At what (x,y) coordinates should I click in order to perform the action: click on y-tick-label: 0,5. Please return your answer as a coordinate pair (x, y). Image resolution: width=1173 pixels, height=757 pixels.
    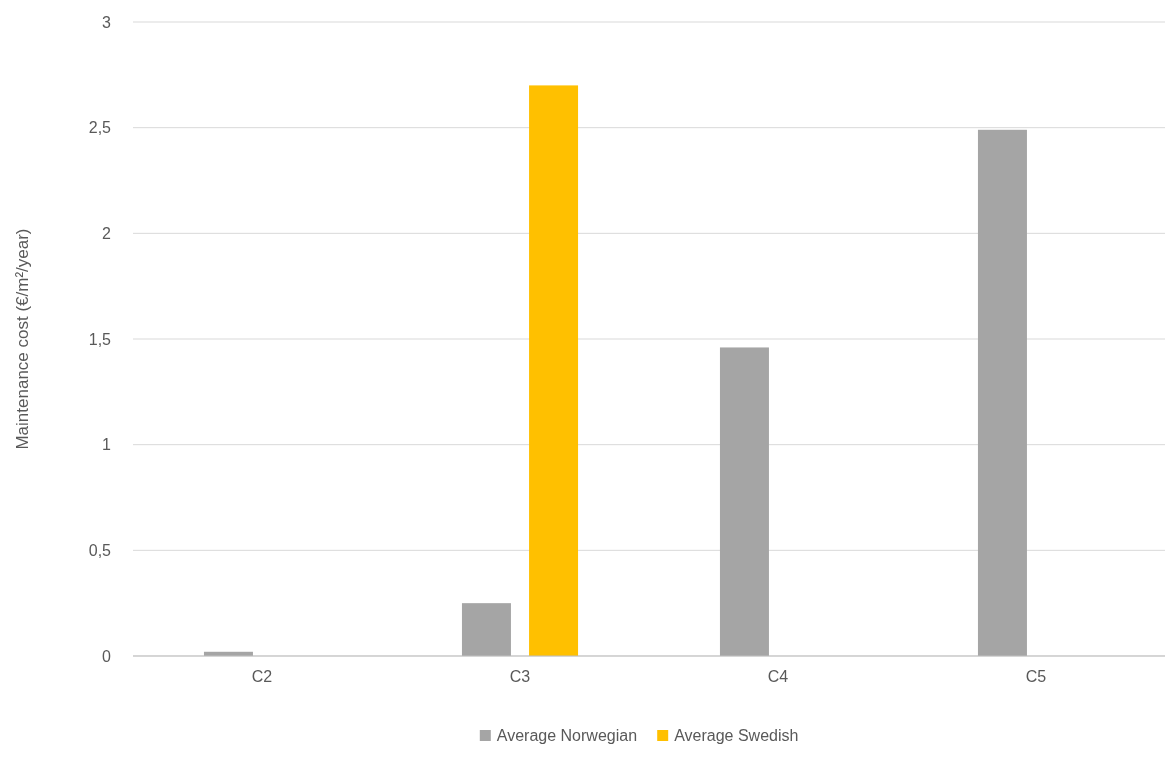
    Looking at the image, I should click on (100, 550).